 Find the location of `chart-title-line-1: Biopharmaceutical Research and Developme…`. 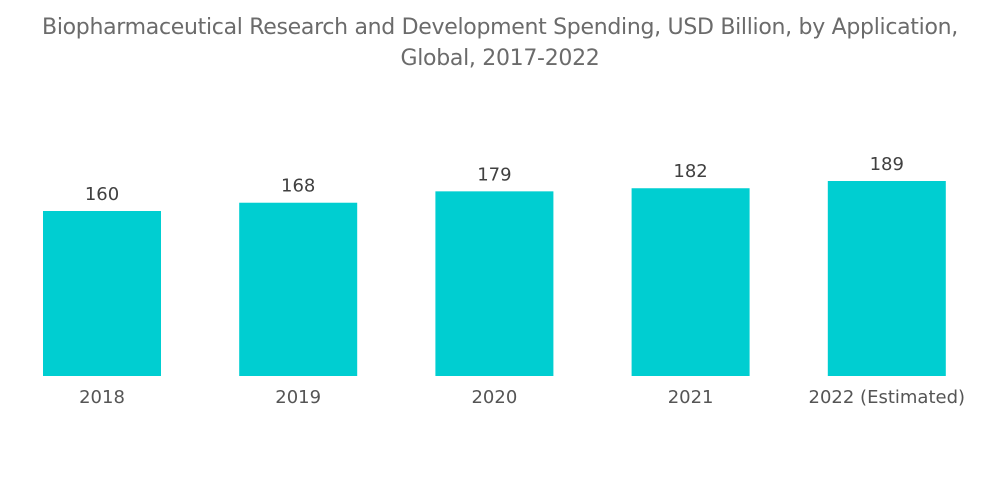

chart-title-line-1: Biopharmaceutical Research and Developme… is located at coordinates (500, 27).